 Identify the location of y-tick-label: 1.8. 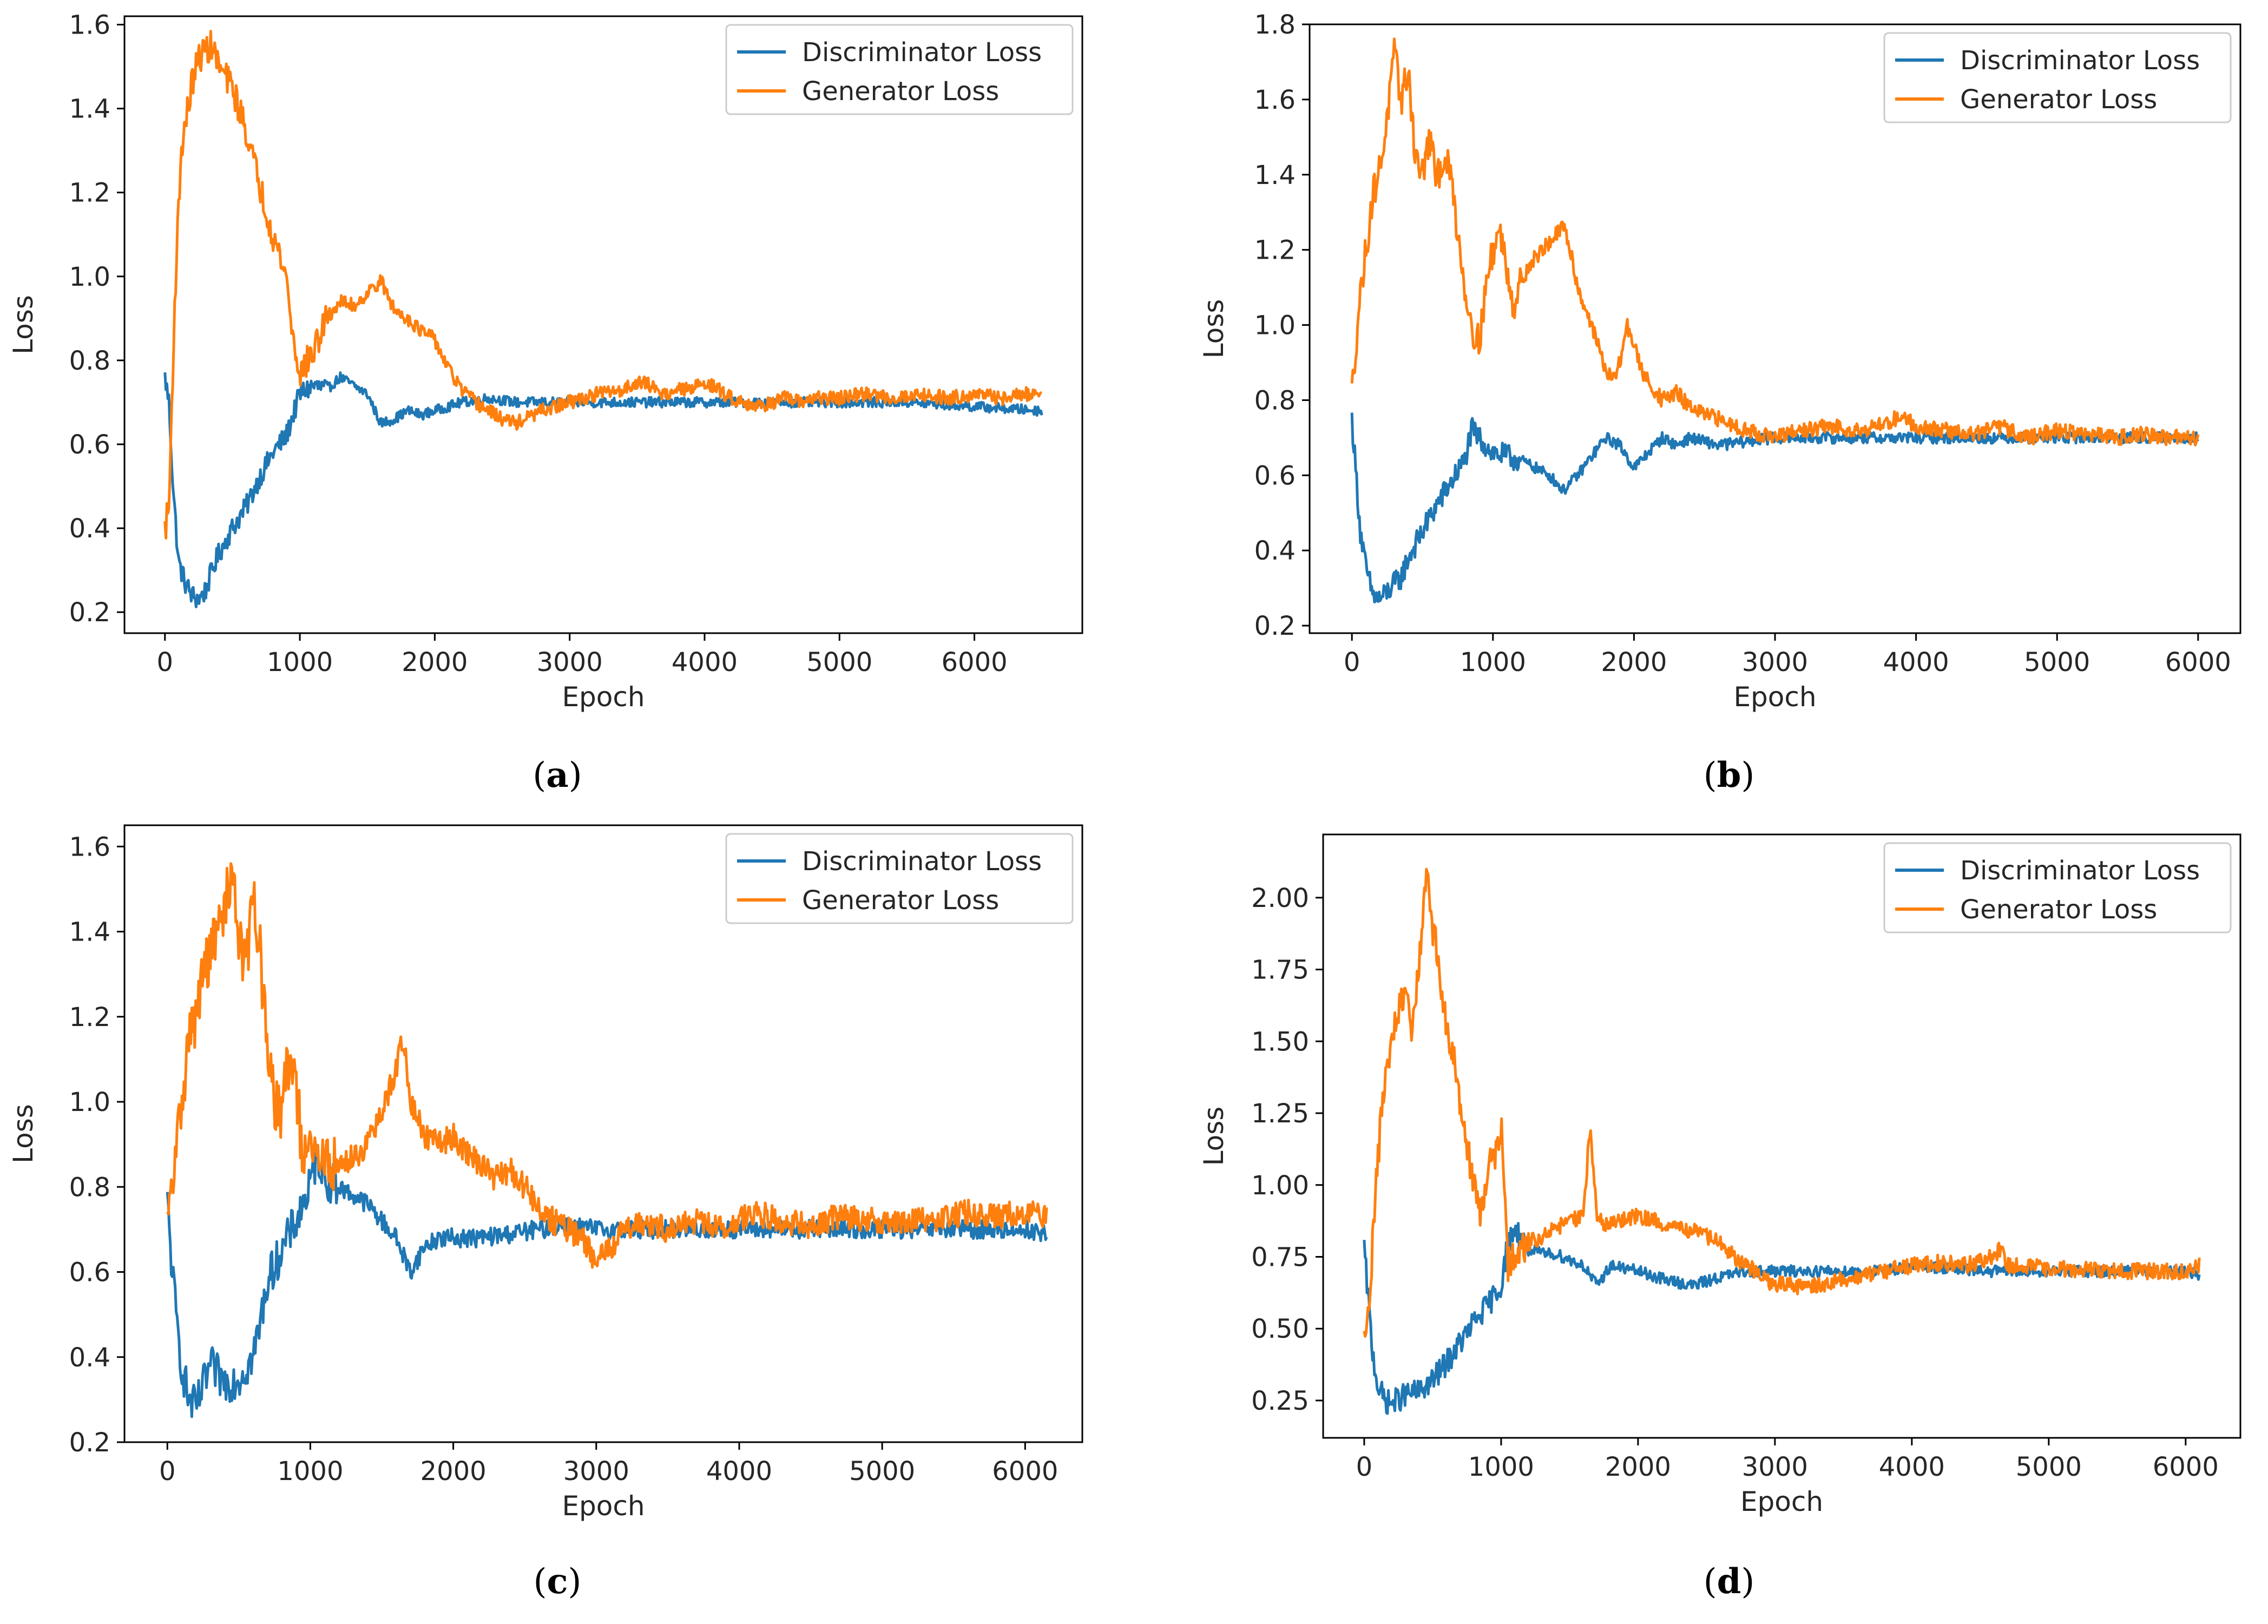
(1275, 25).